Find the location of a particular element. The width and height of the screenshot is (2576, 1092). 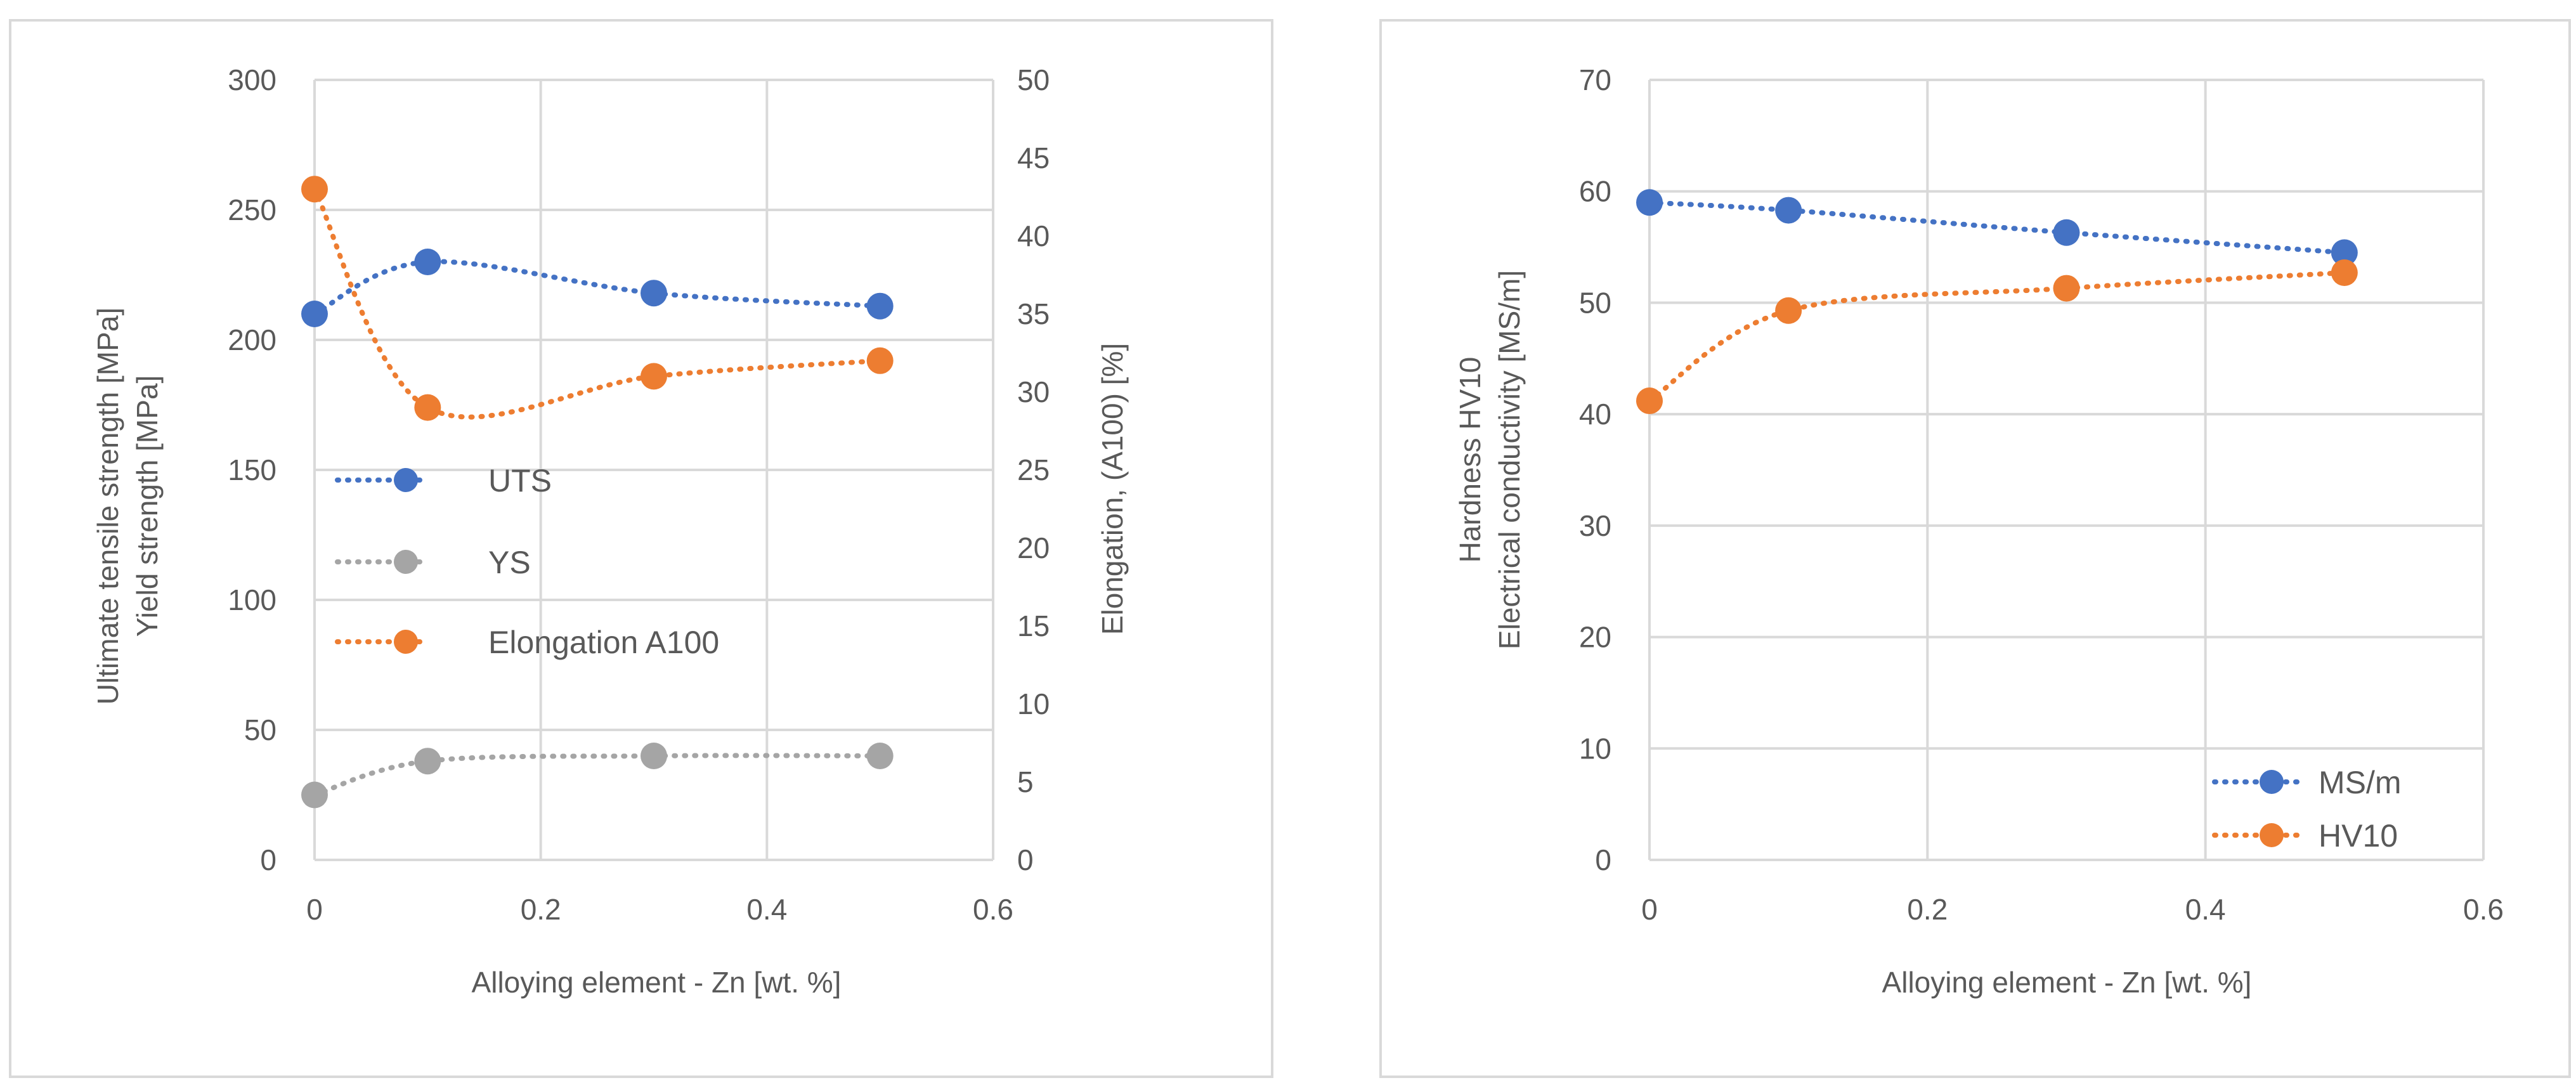

legend-item-ms-m: MS/m is located at coordinates (2307, 782).